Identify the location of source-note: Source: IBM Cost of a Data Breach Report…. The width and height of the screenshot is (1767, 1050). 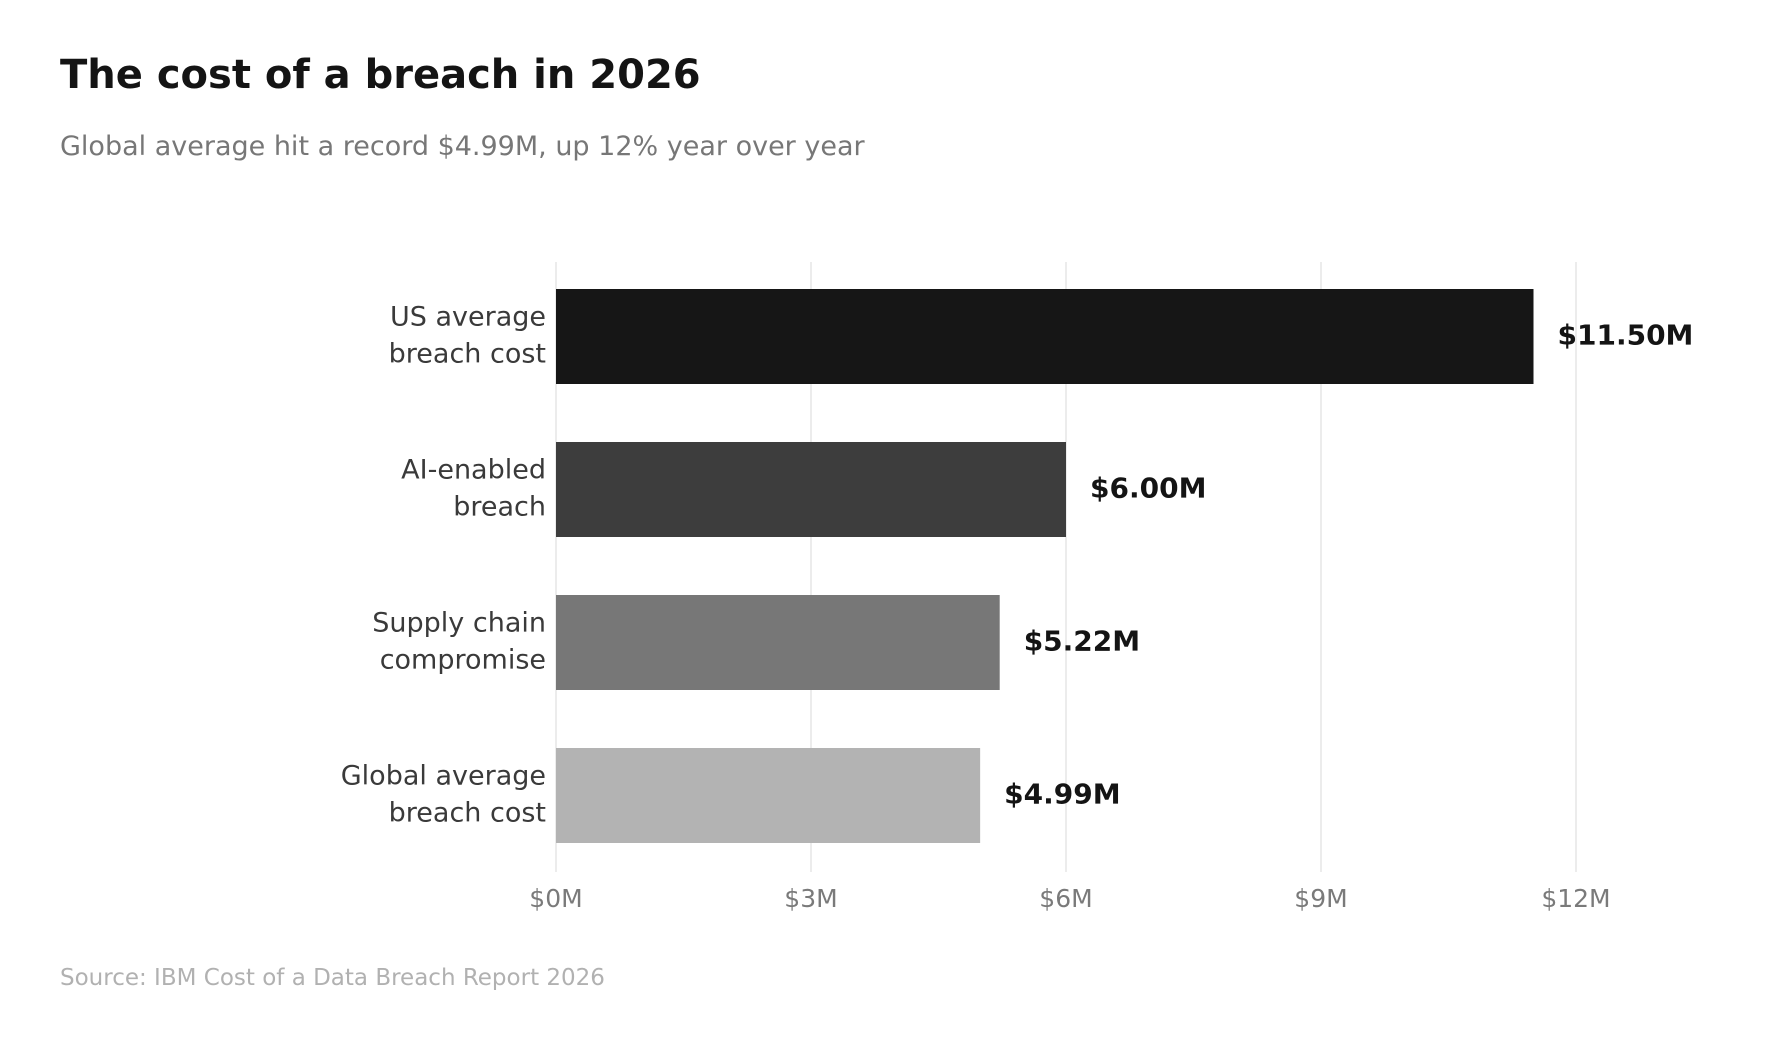
(332, 978).